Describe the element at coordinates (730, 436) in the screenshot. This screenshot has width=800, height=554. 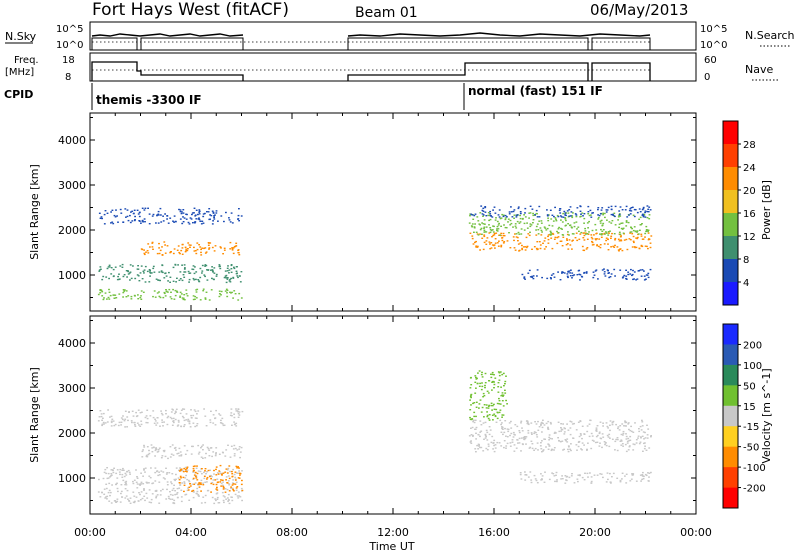
I see `colorbar-segment` at that location.